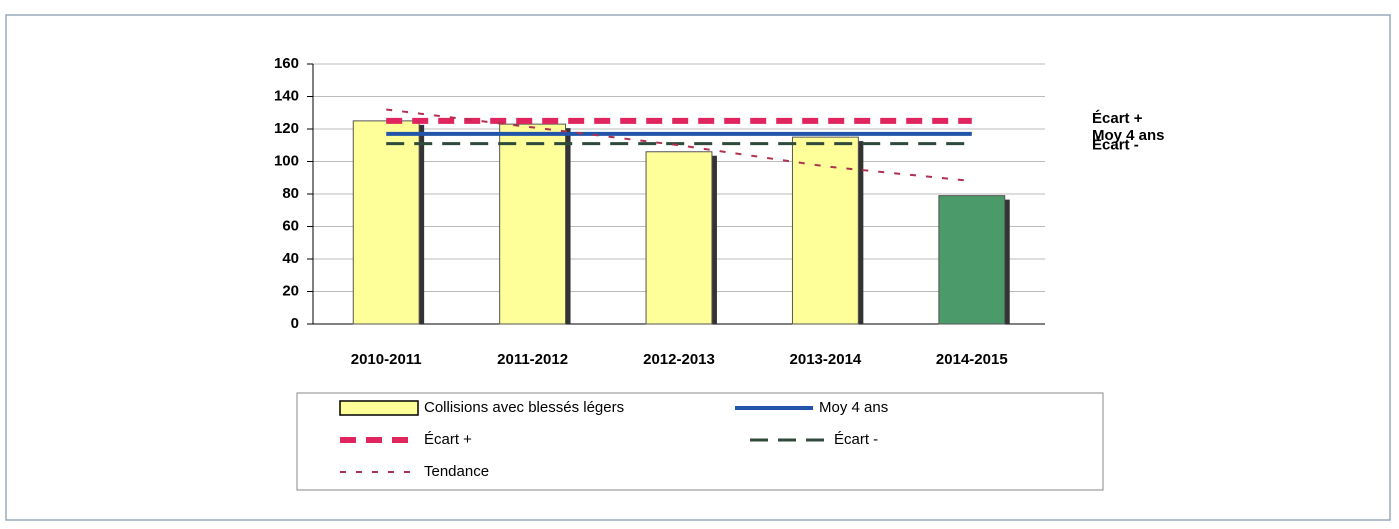 Image resolution: width=1399 pixels, height=529 pixels. What do you see at coordinates (1115, 145) in the screenshot?
I see `line-end-label: Écart -` at bounding box center [1115, 145].